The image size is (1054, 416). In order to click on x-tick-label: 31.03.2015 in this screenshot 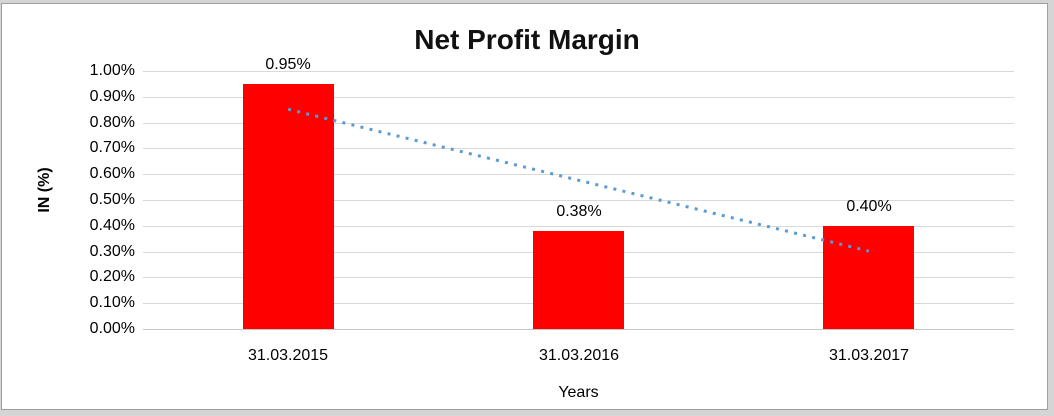, I will do `click(288, 355)`.